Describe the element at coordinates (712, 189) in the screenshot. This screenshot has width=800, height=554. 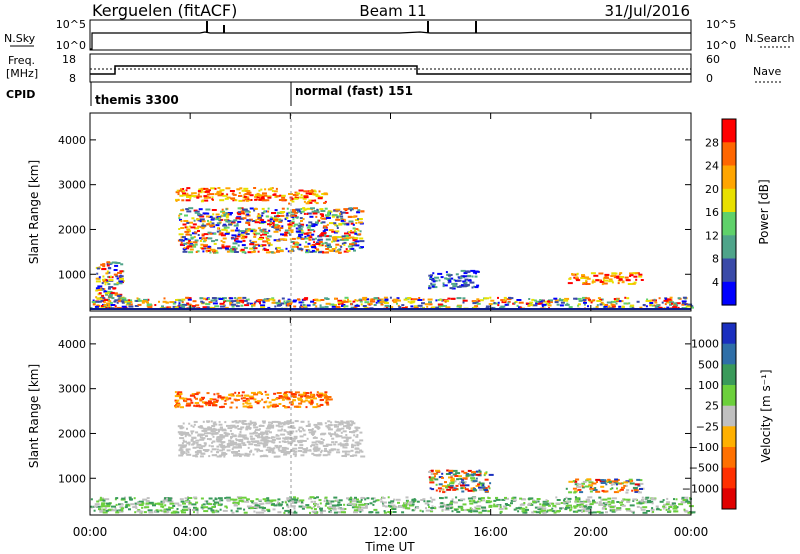
I see `colorbar-tick-label: 20` at that location.